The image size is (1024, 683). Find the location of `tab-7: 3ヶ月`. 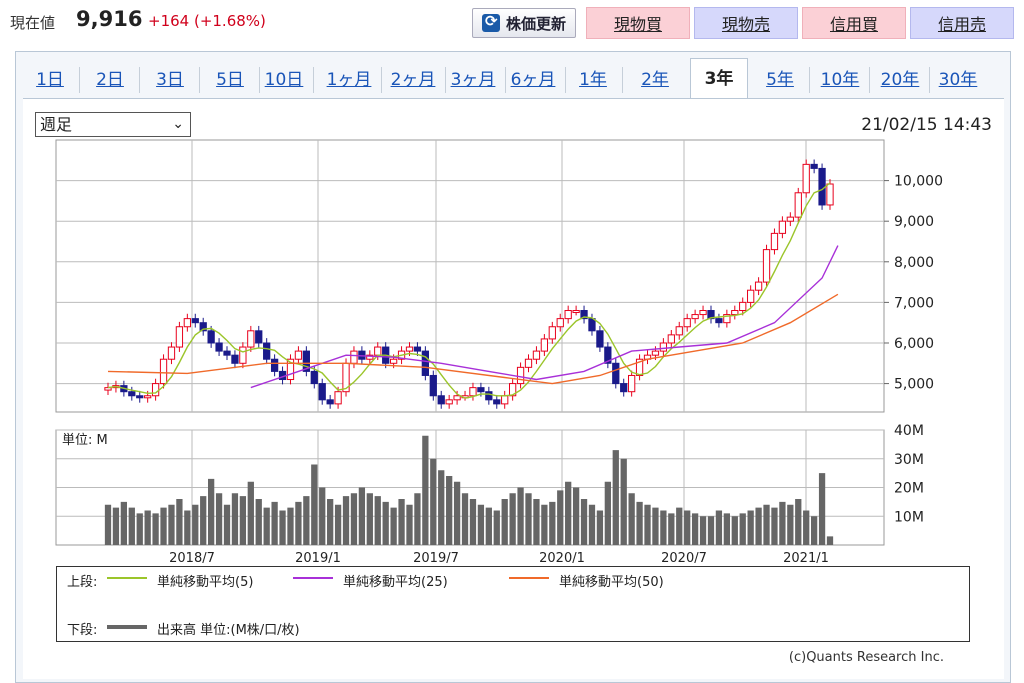

tab-7: 3ヶ月 is located at coordinates (473, 80).